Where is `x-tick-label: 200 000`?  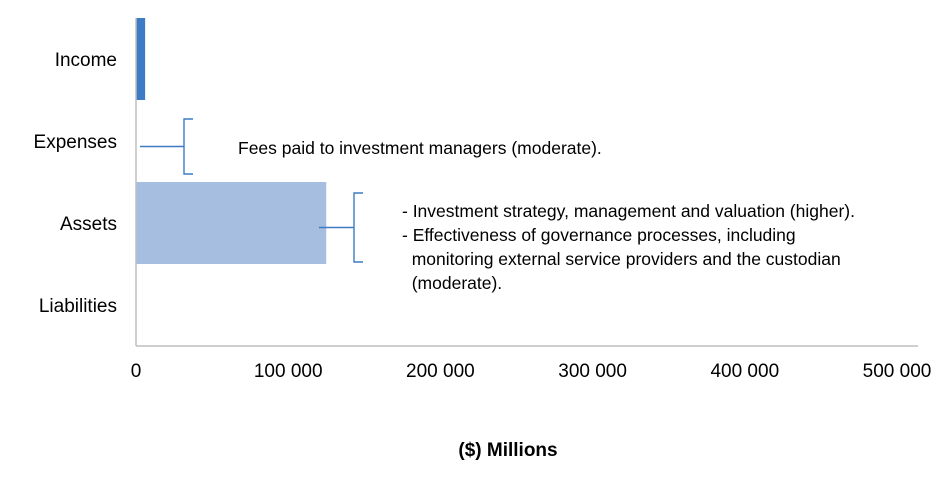
x-tick-label: 200 000 is located at coordinates (440, 371).